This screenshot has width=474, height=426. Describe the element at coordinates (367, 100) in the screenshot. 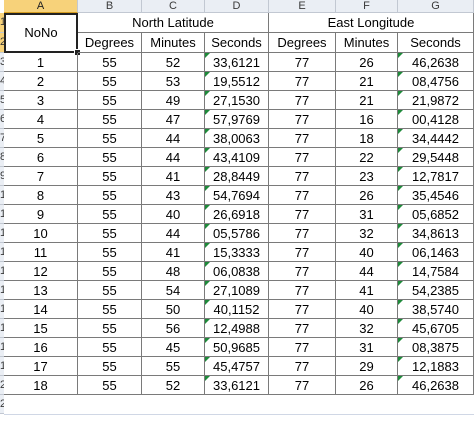

I see `table-cell: 21` at that location.